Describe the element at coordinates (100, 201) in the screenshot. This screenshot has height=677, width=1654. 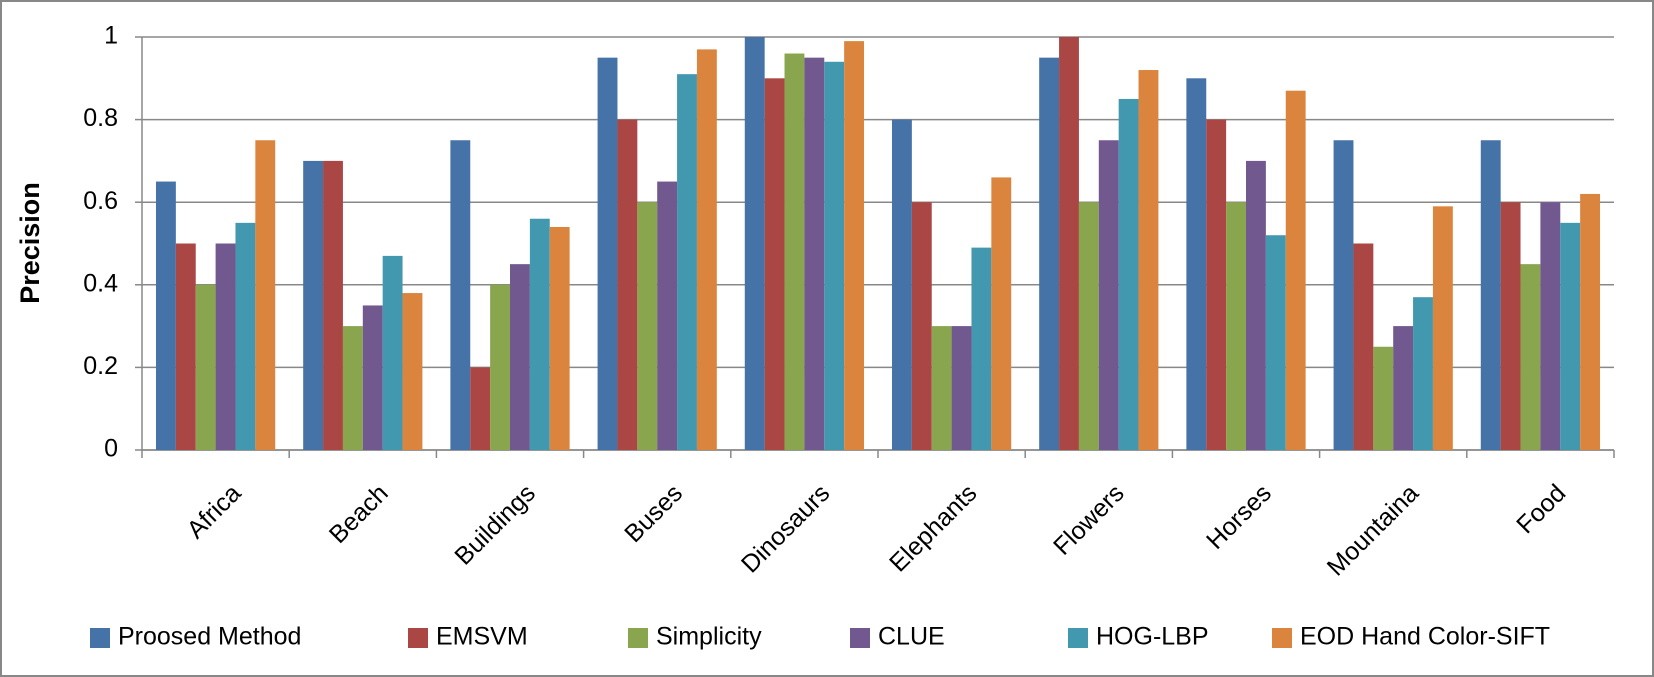
I see `y-tick-label: 0.6` at that location.